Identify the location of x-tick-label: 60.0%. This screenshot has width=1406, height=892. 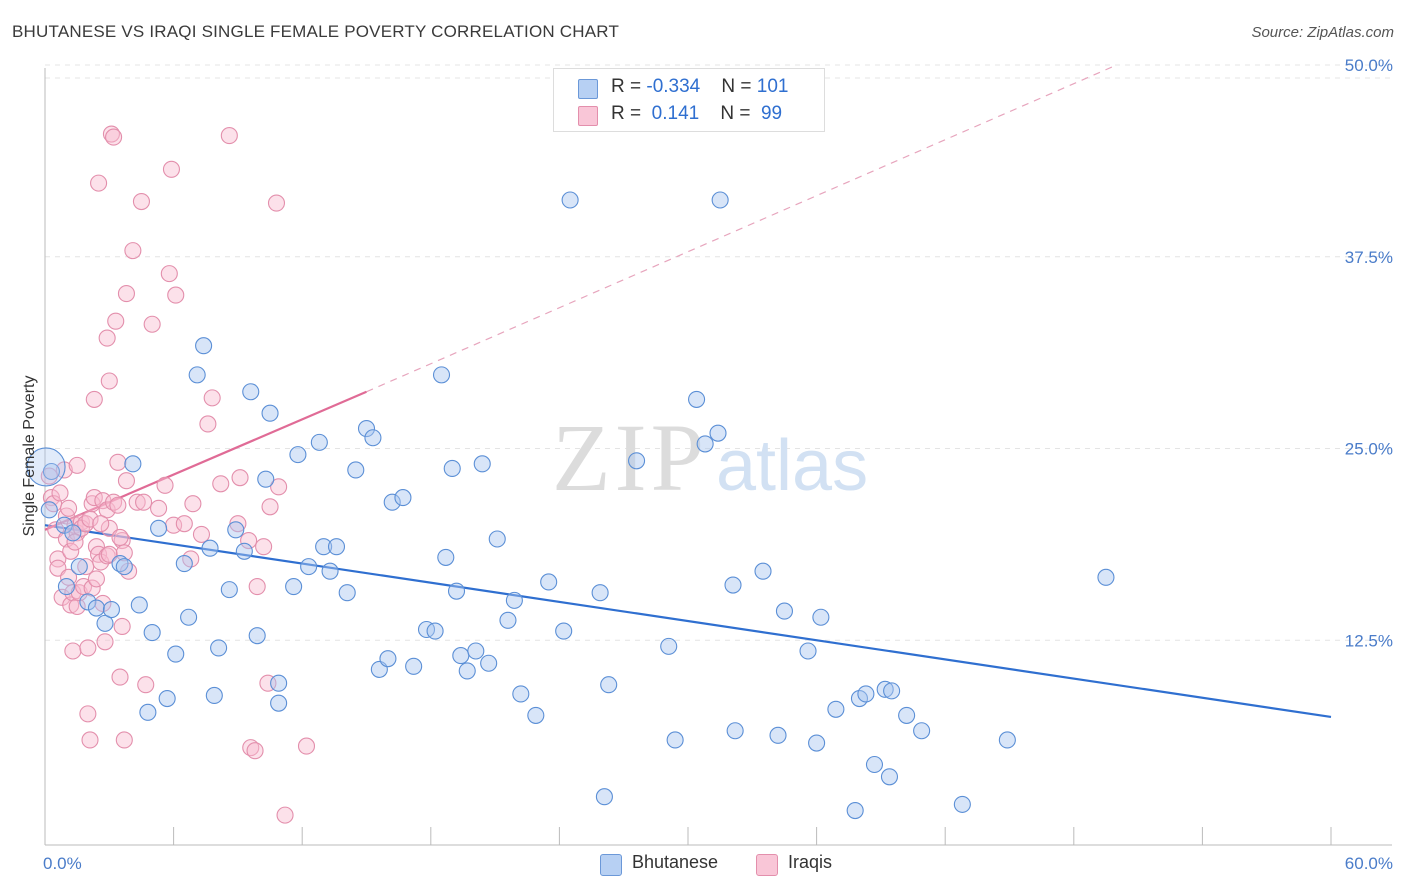
(1369, 863).